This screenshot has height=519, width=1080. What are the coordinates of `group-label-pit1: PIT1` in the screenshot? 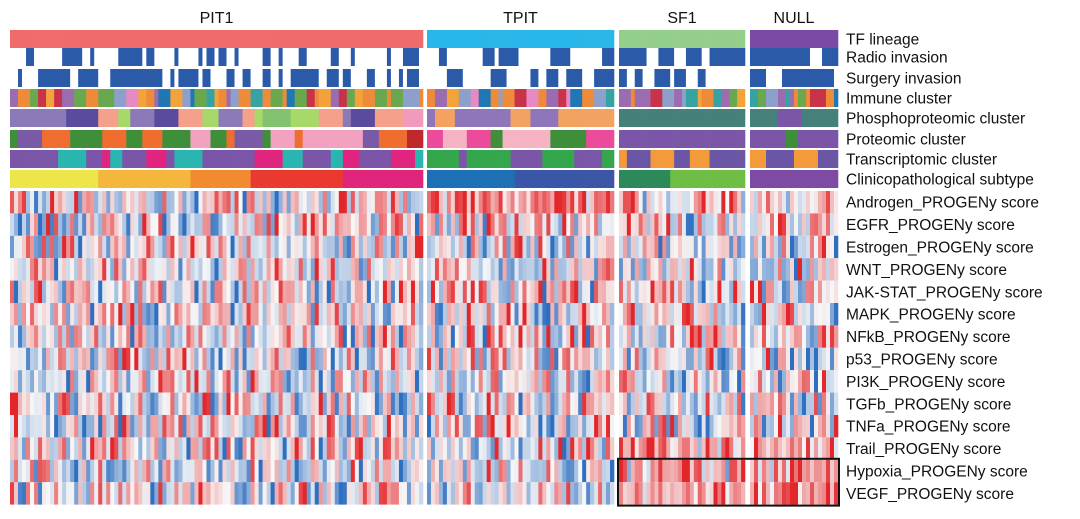 It's located at (217, 18).